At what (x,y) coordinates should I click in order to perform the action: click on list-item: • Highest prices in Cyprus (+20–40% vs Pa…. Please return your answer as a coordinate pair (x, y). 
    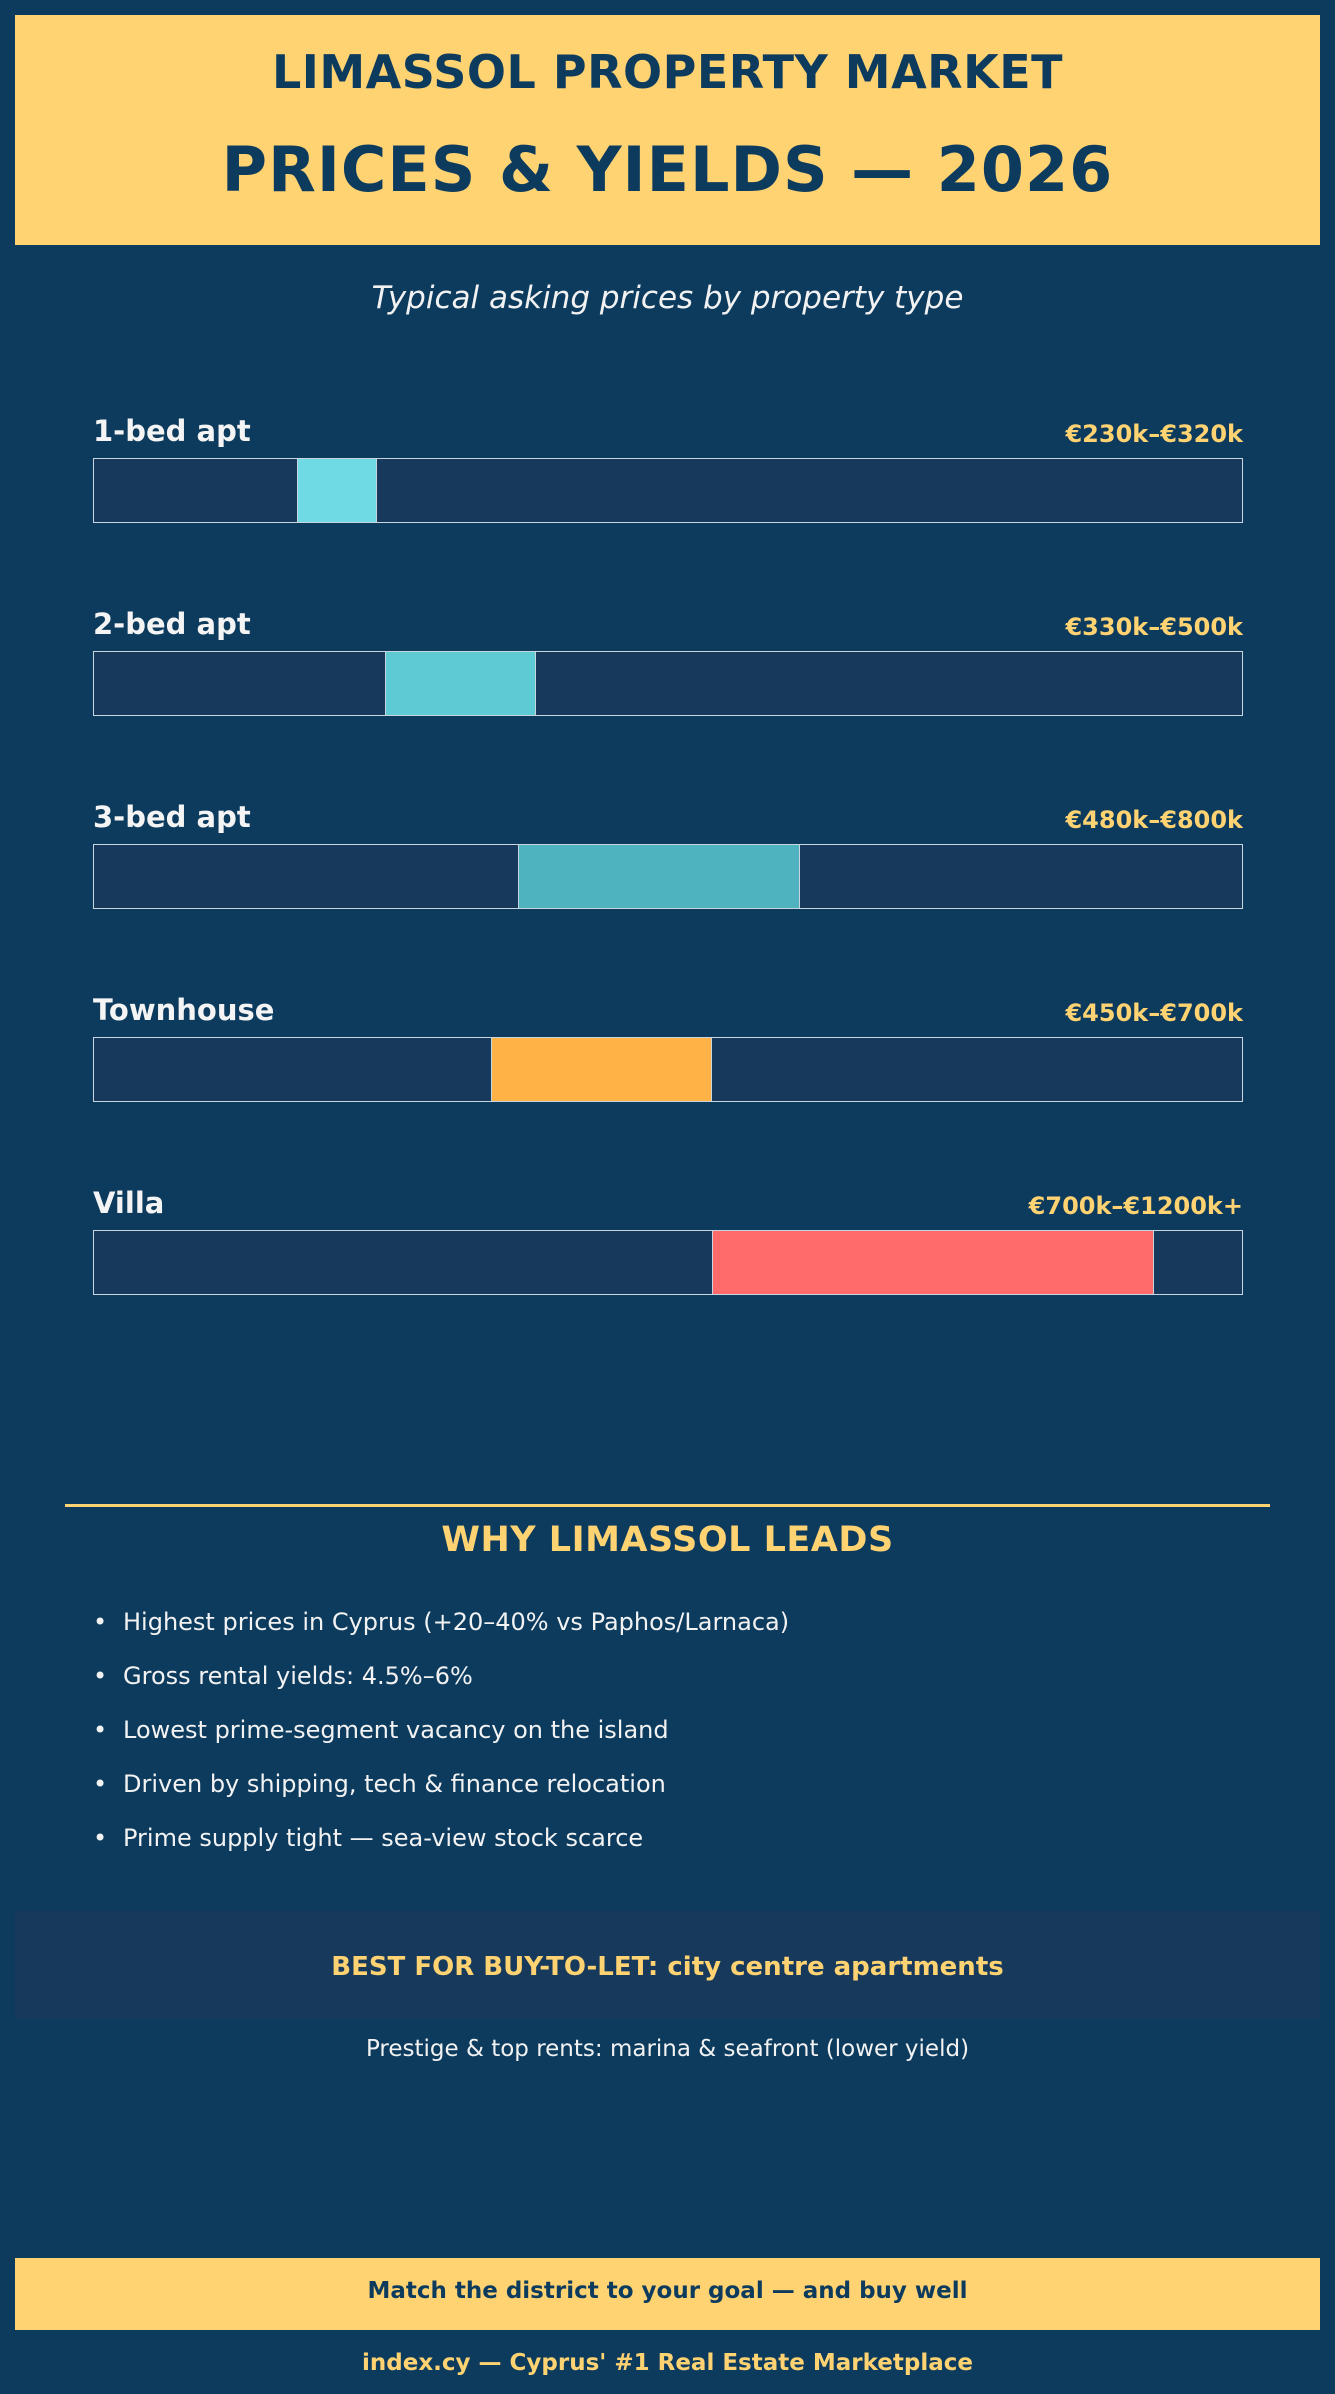
    Looking at the image, I should click on (441, 1635).